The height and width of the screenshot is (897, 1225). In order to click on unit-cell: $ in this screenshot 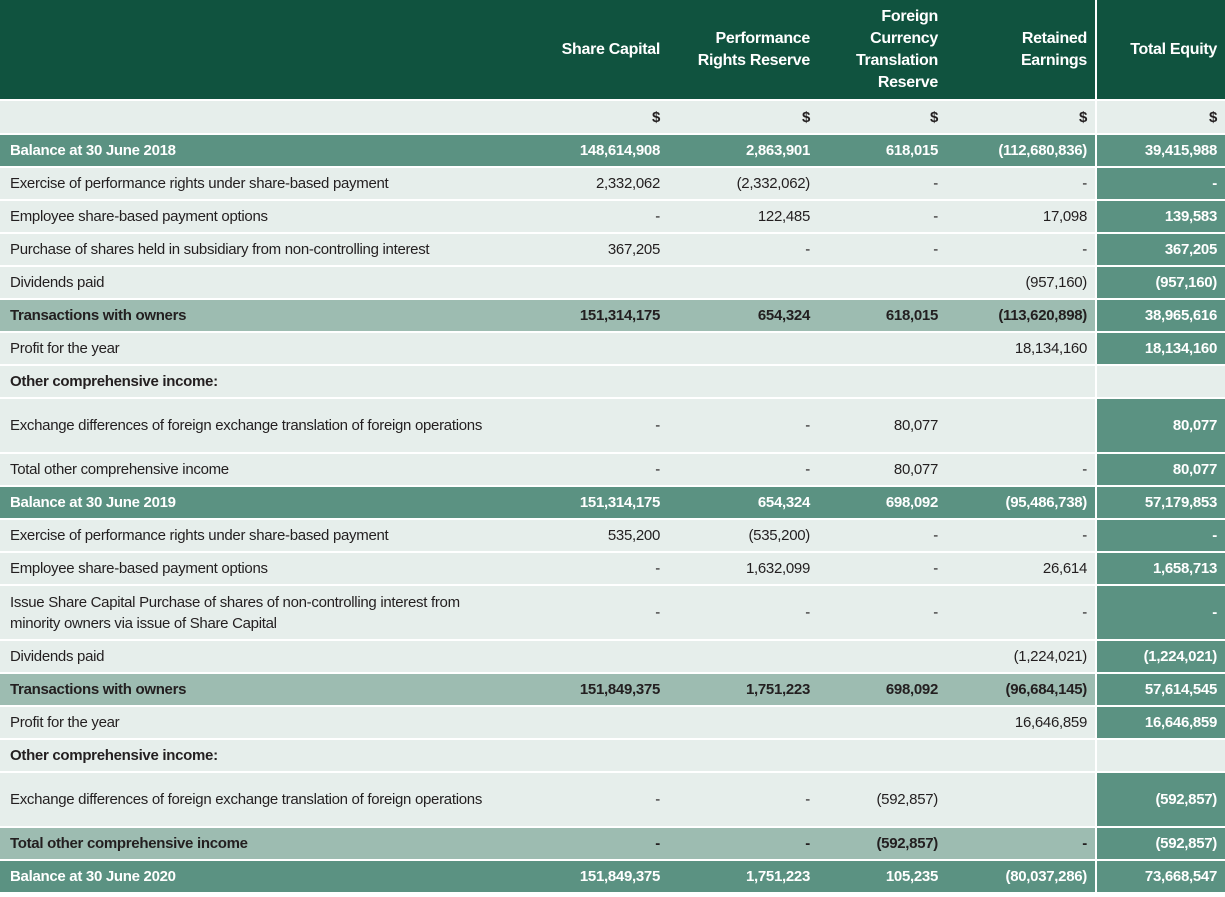, I will do `click(1160, 118)`.